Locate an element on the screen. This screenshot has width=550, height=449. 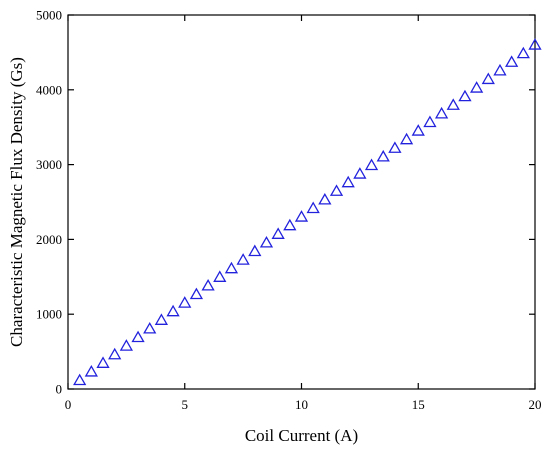
x-tick-label: 5 is located at coordinates (185, 404).